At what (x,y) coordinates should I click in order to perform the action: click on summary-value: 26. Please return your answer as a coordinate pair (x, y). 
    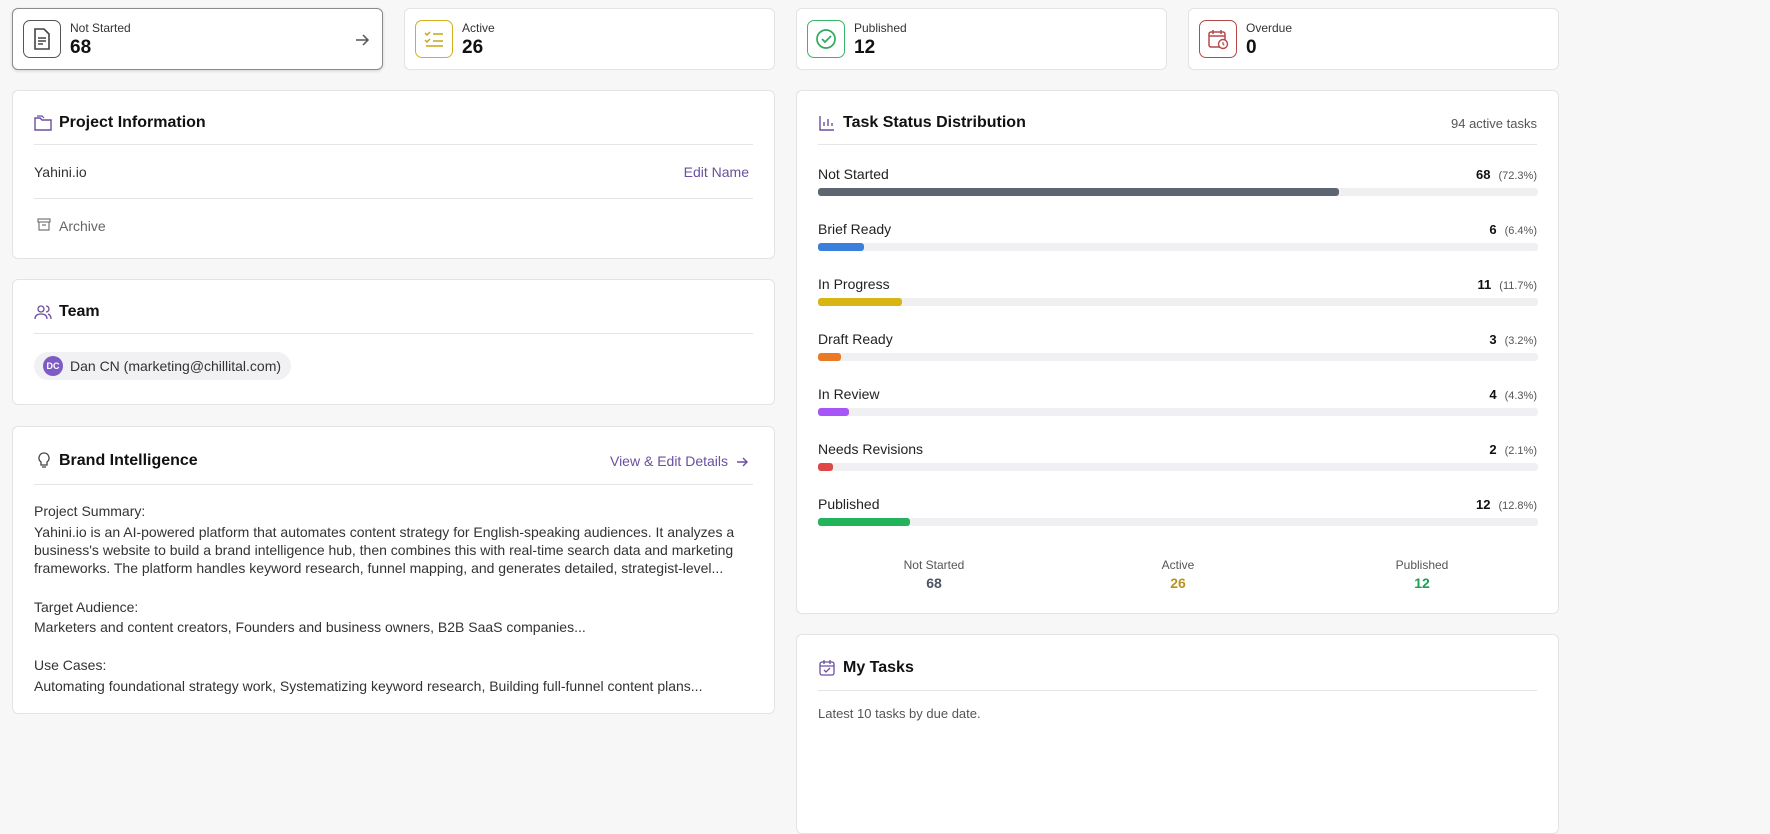
    Looking at the image, I should click on (1178, 583).